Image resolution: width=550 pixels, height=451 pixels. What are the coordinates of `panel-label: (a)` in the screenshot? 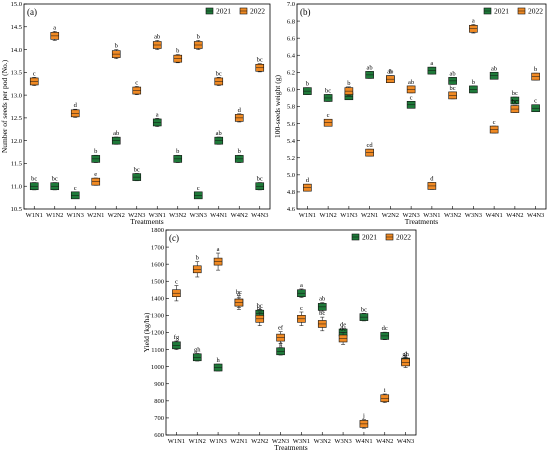 It's located at (32, 12).